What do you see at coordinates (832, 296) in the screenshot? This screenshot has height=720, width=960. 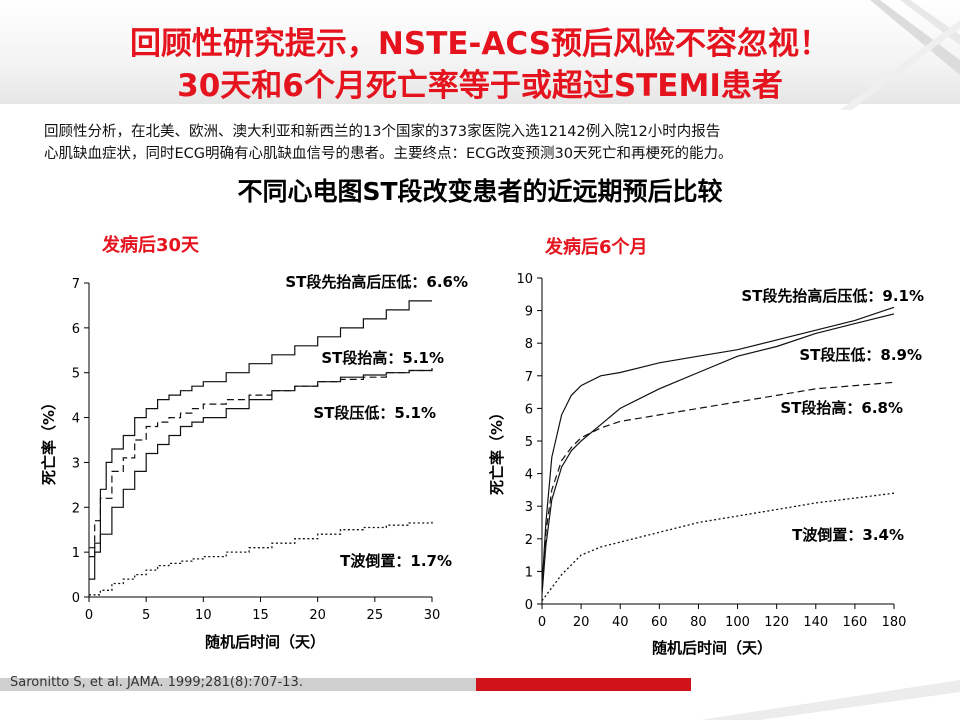 I see `chart2-series-1-label: ST段先抬高后压低：9.1%` at bounding box center [832, 296].